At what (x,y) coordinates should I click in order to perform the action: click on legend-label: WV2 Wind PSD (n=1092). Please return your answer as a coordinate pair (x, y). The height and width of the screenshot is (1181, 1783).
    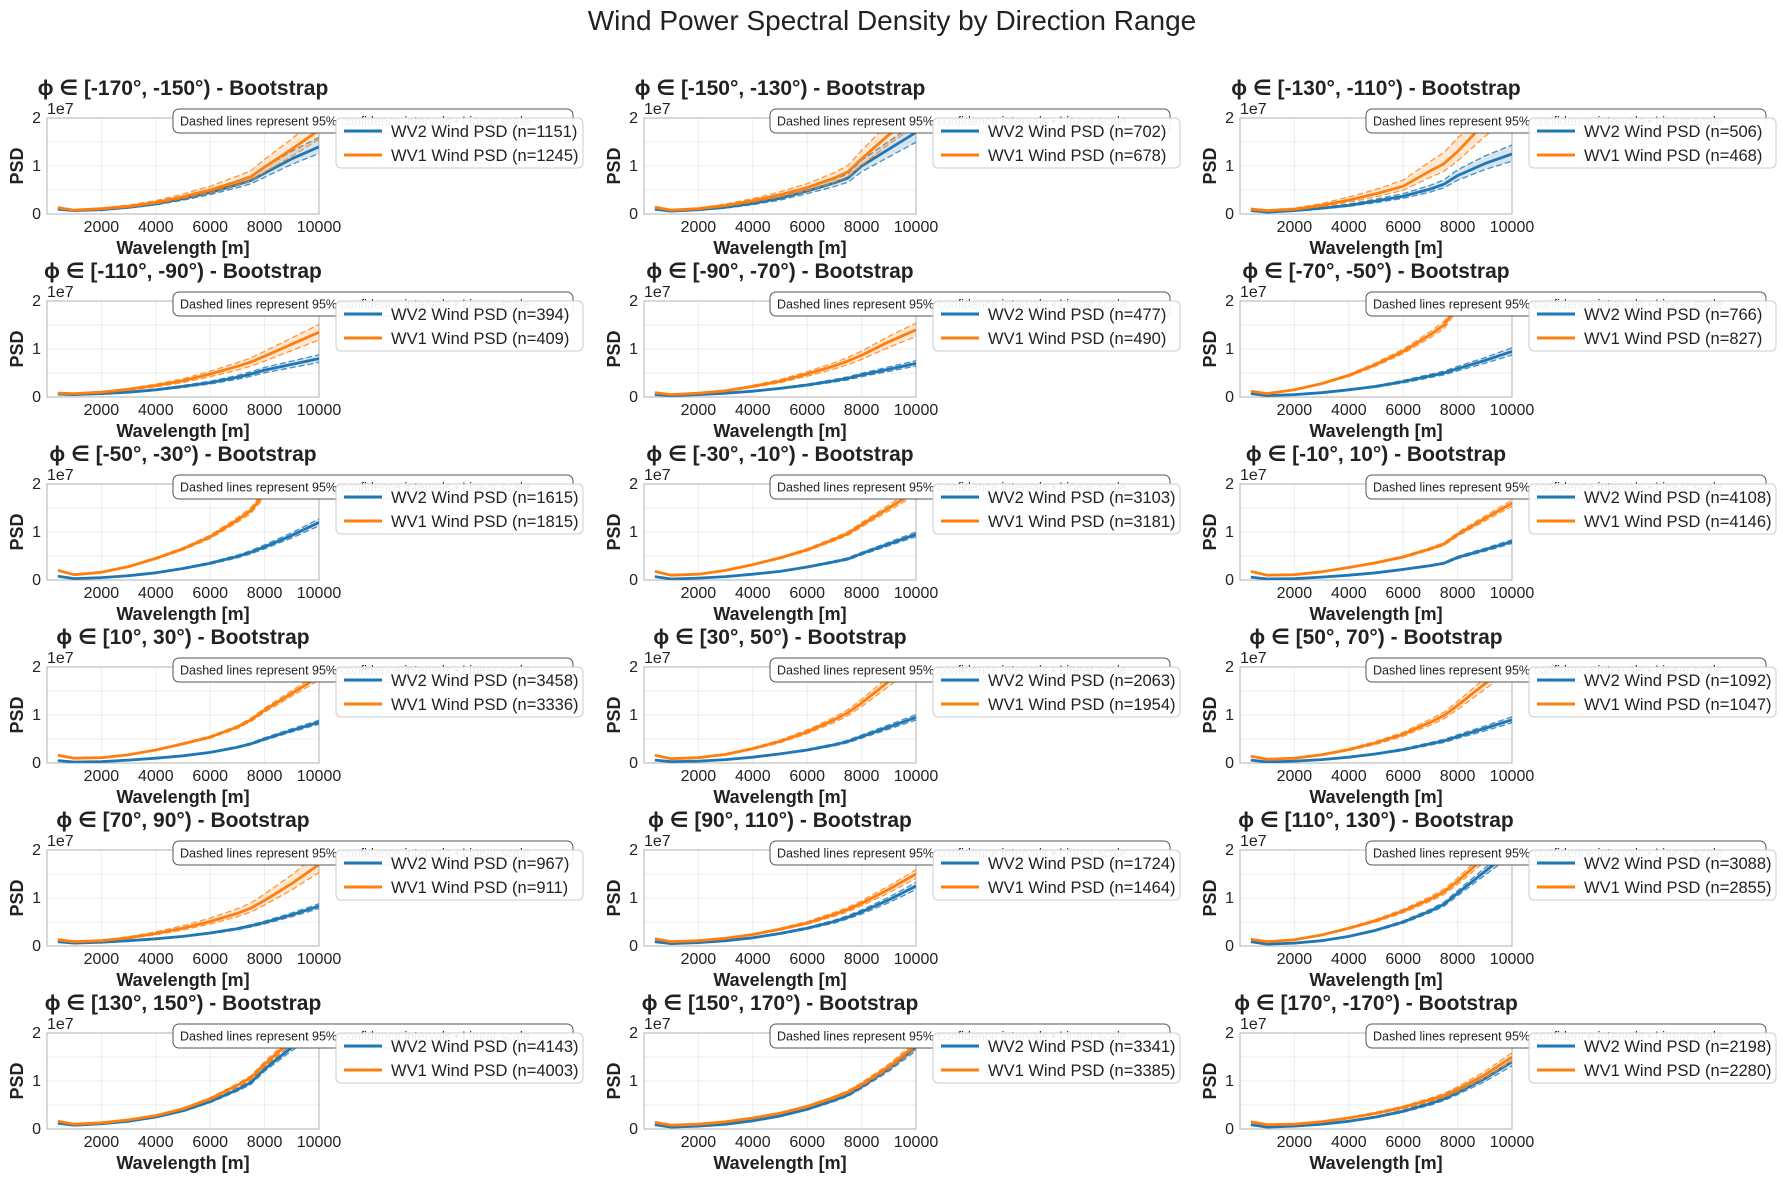
    Looking at the image, I should click on (1678, 681).